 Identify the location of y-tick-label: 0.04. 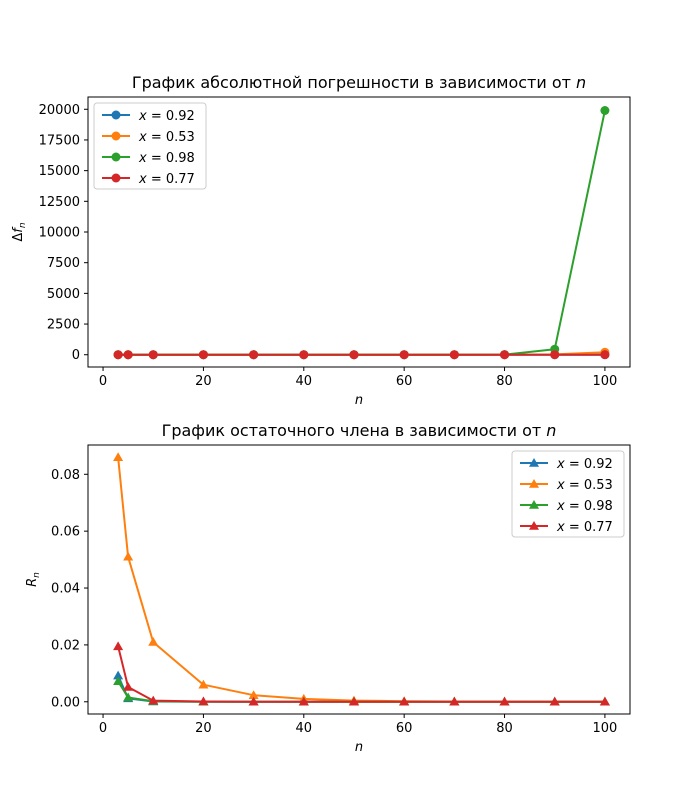
(65, 589).